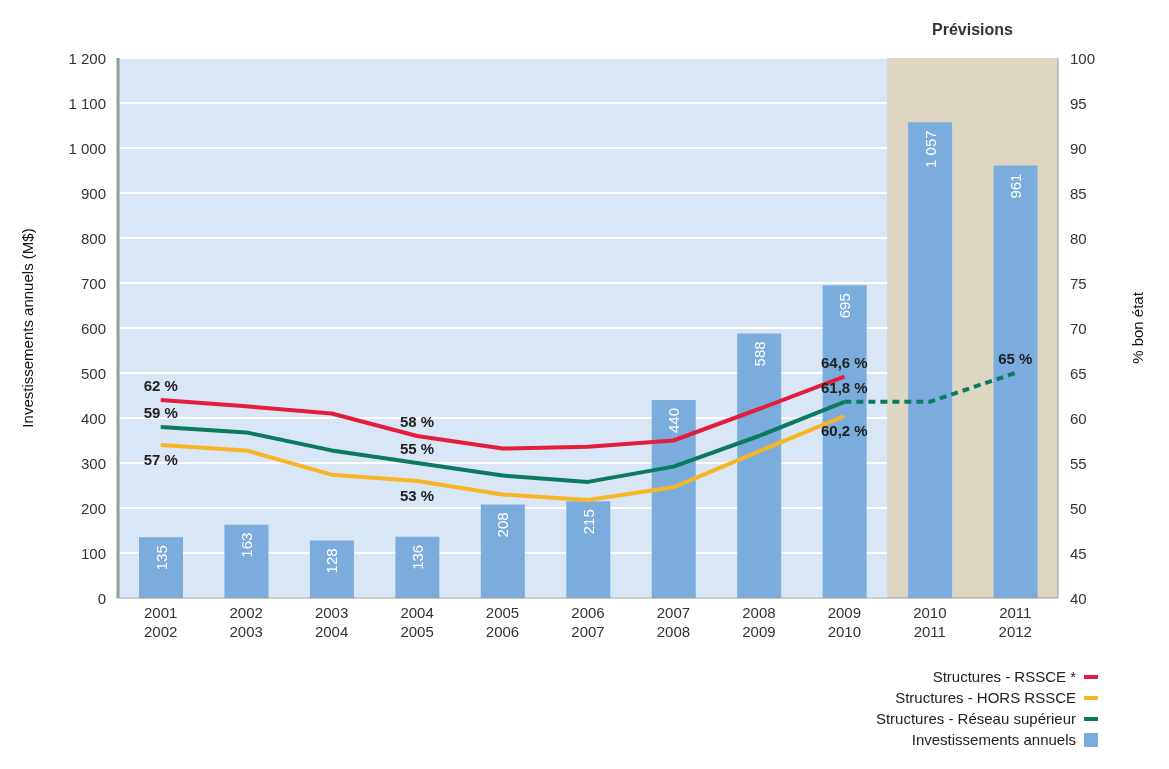 This screenshot has height=769, width=1169. I want to click on y-tick-label: 600, so click(93, 328).